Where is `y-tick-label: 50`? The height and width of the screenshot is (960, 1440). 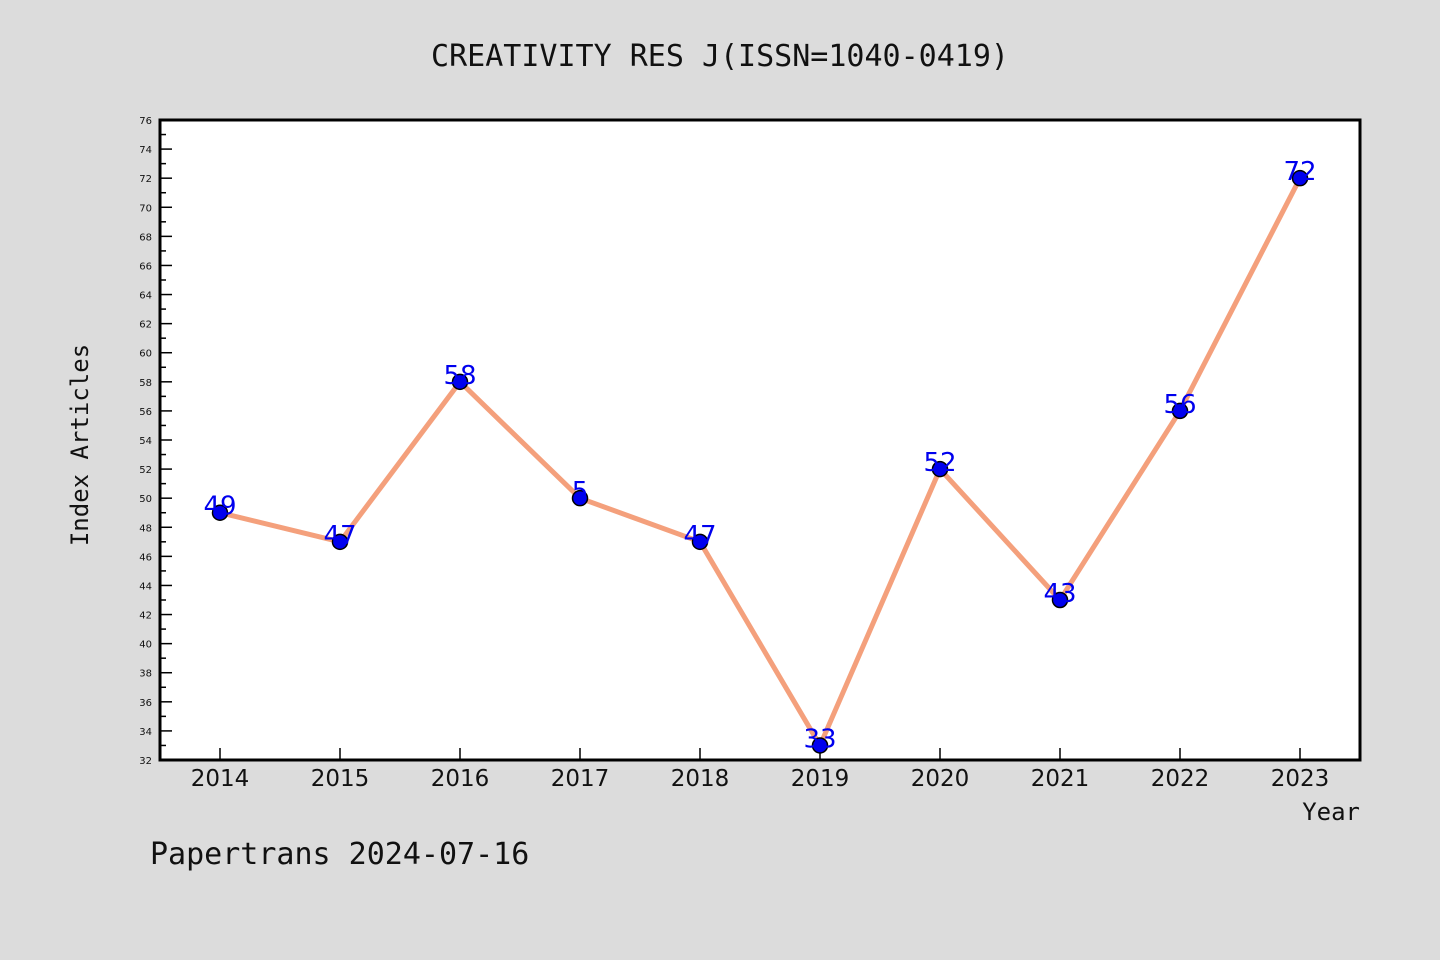
y-tick-label: 50 is located at coordinates (145, 499).